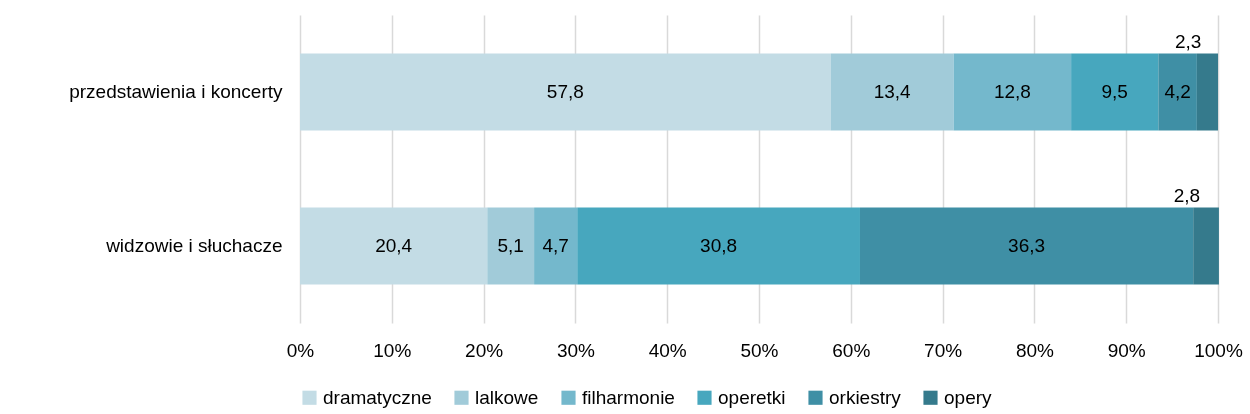 Image resolution: width=1250 pixels, height=414 pixels. I want to click on legend-label: orkiestry, so click(865, 397).